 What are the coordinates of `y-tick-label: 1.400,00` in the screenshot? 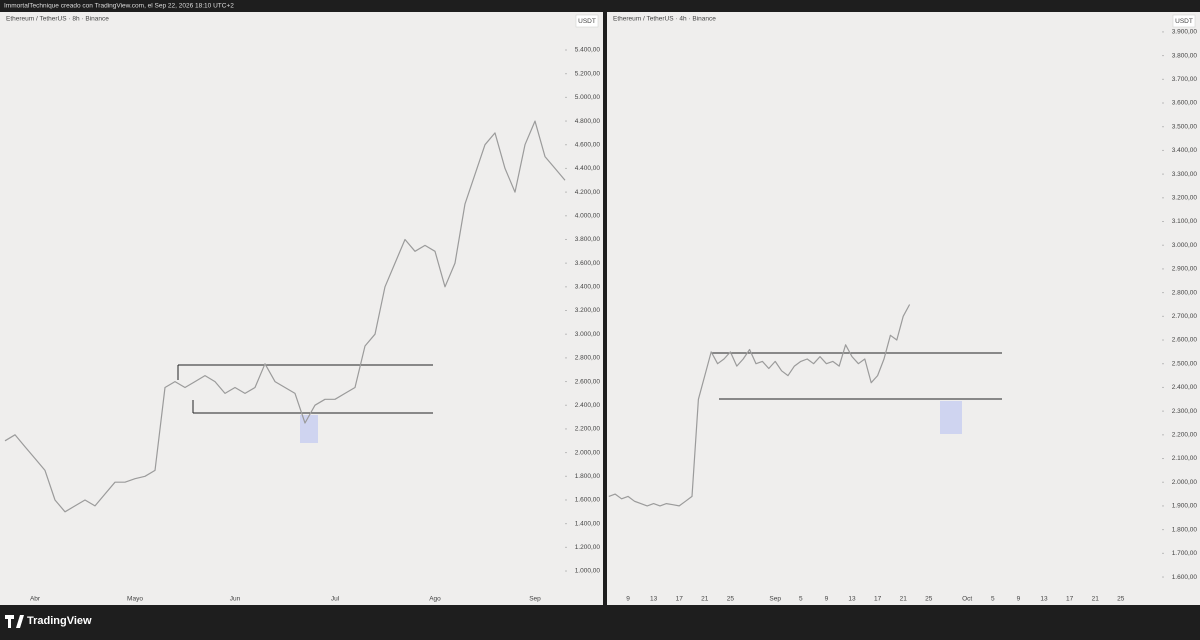 It's located at (588, 523).